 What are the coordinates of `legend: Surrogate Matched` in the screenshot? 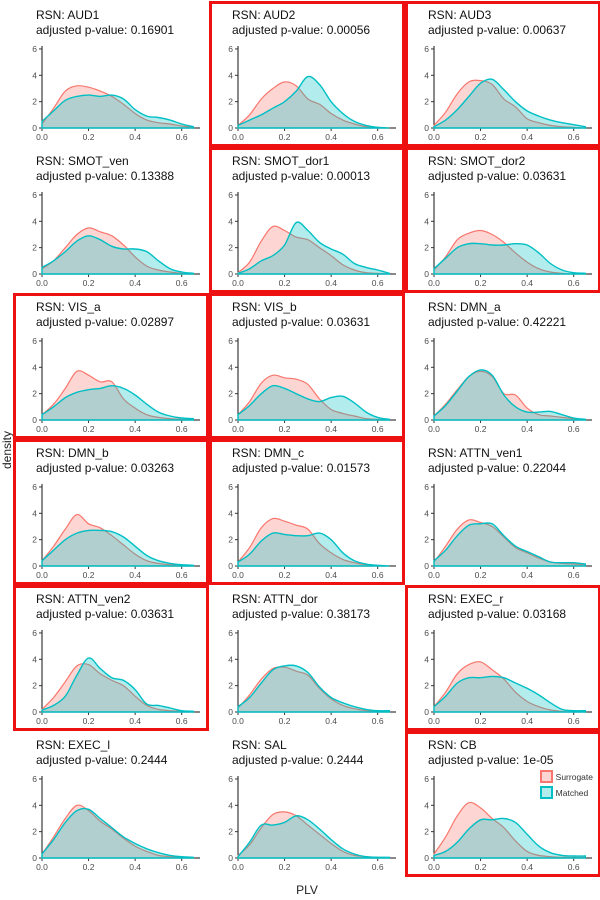 It's located at (566, 784).